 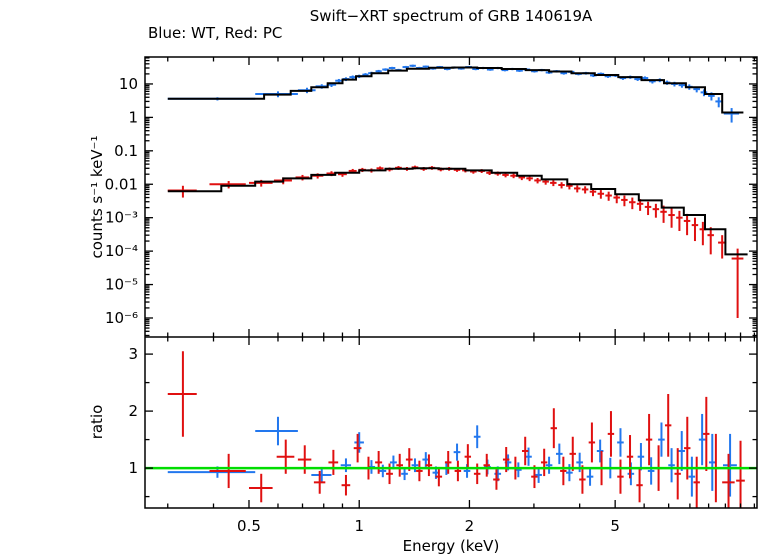 What do you see at coordinates (133, 354) in the screenshot?
I see `ratio-tick-label: 3` at bounding box center [133, 354].